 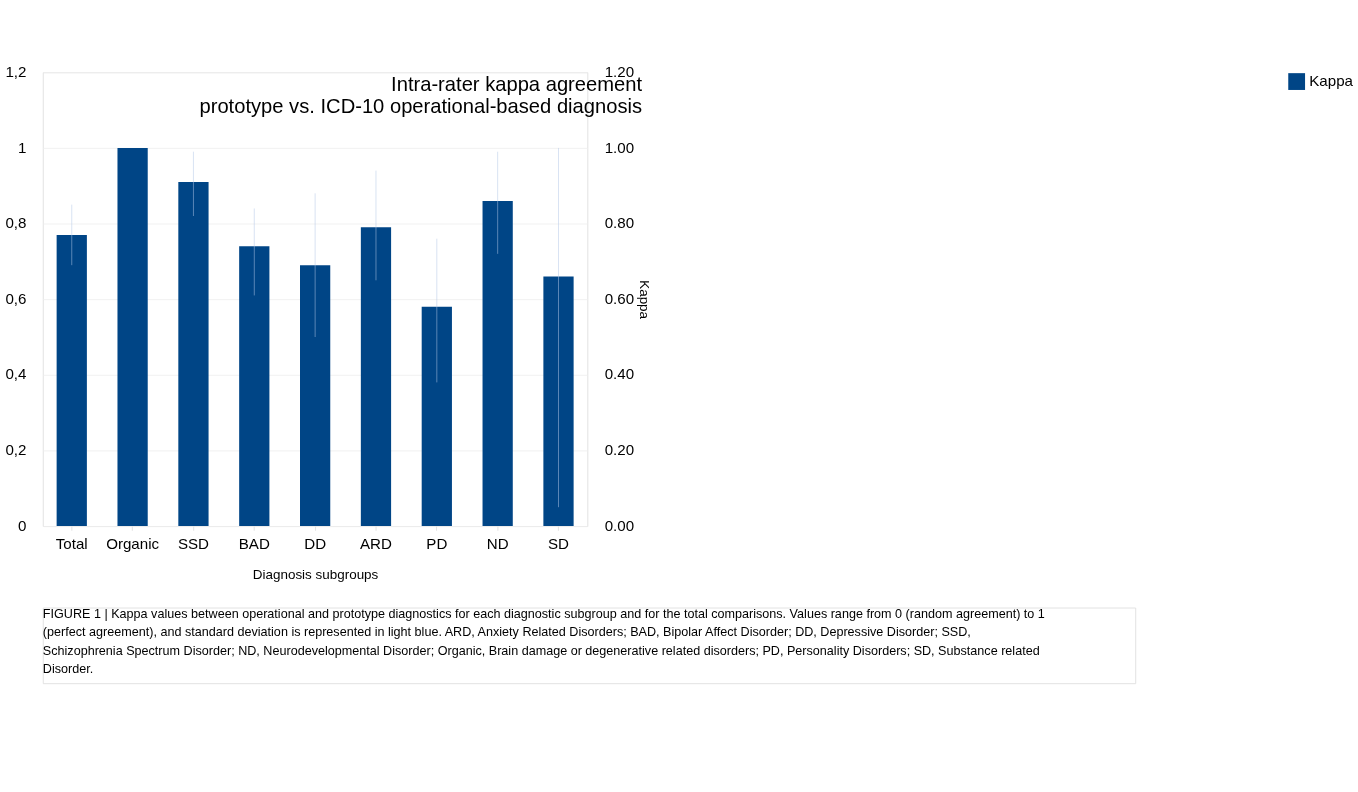 I want to click on y2-tick-label: 1.20, so click(x=619, y=71).